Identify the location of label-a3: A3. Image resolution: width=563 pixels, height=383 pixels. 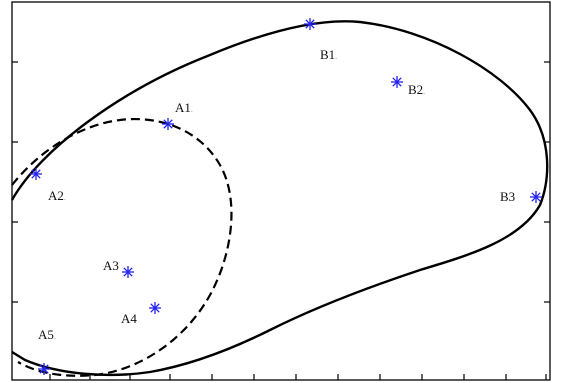
(111, 265).